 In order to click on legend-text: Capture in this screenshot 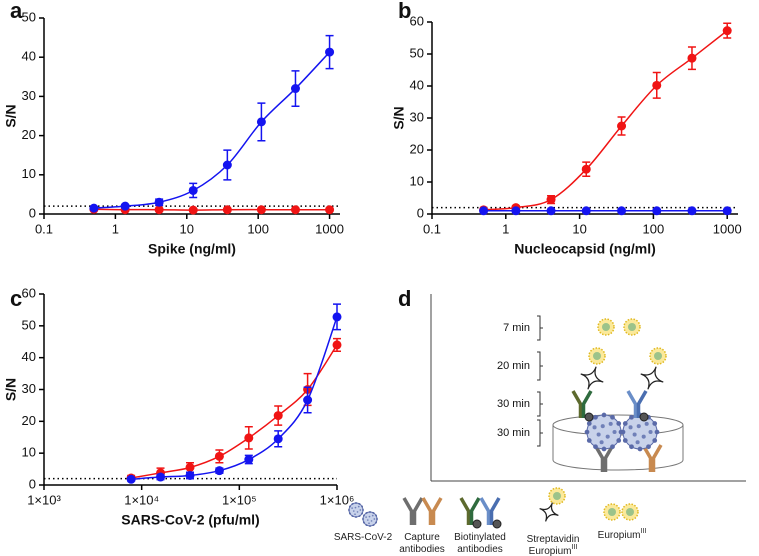, I will do `click(422, 537)`.